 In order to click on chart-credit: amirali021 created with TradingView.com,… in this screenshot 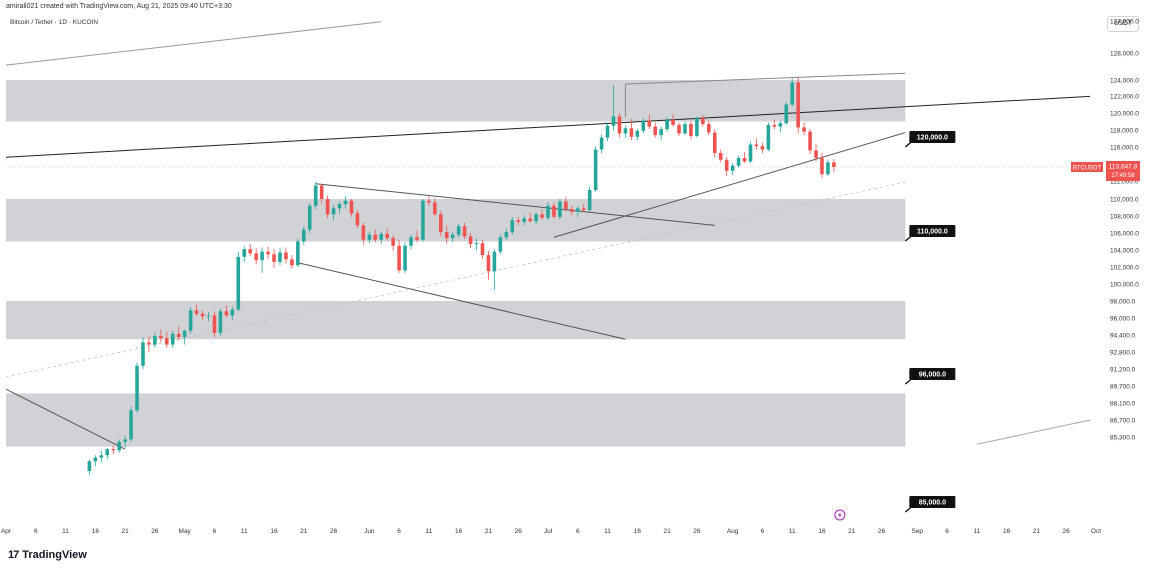, I will do `click(119, 6)`.